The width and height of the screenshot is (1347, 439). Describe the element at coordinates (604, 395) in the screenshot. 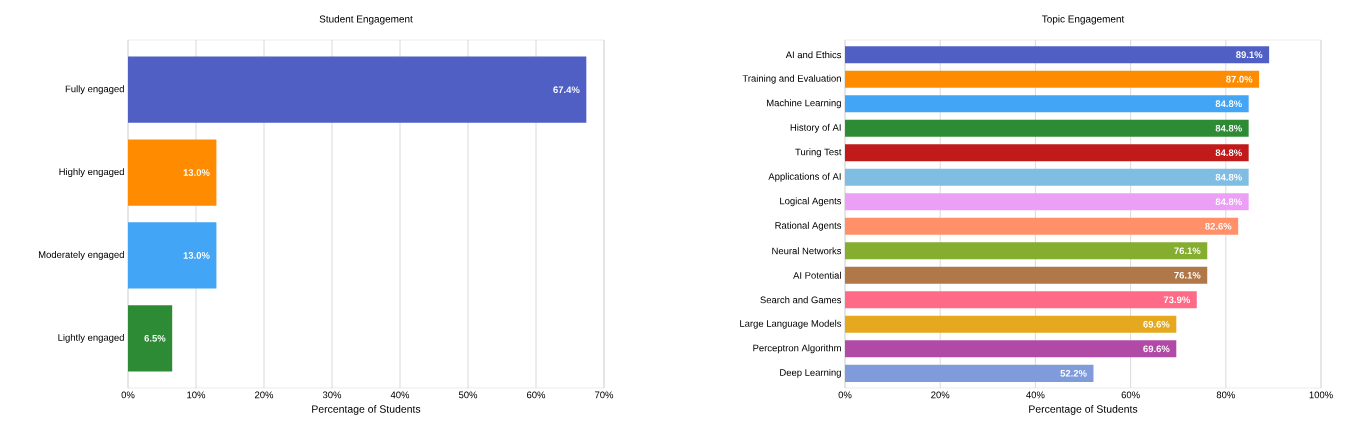

I see `x-tick-label: 70%` at that location.